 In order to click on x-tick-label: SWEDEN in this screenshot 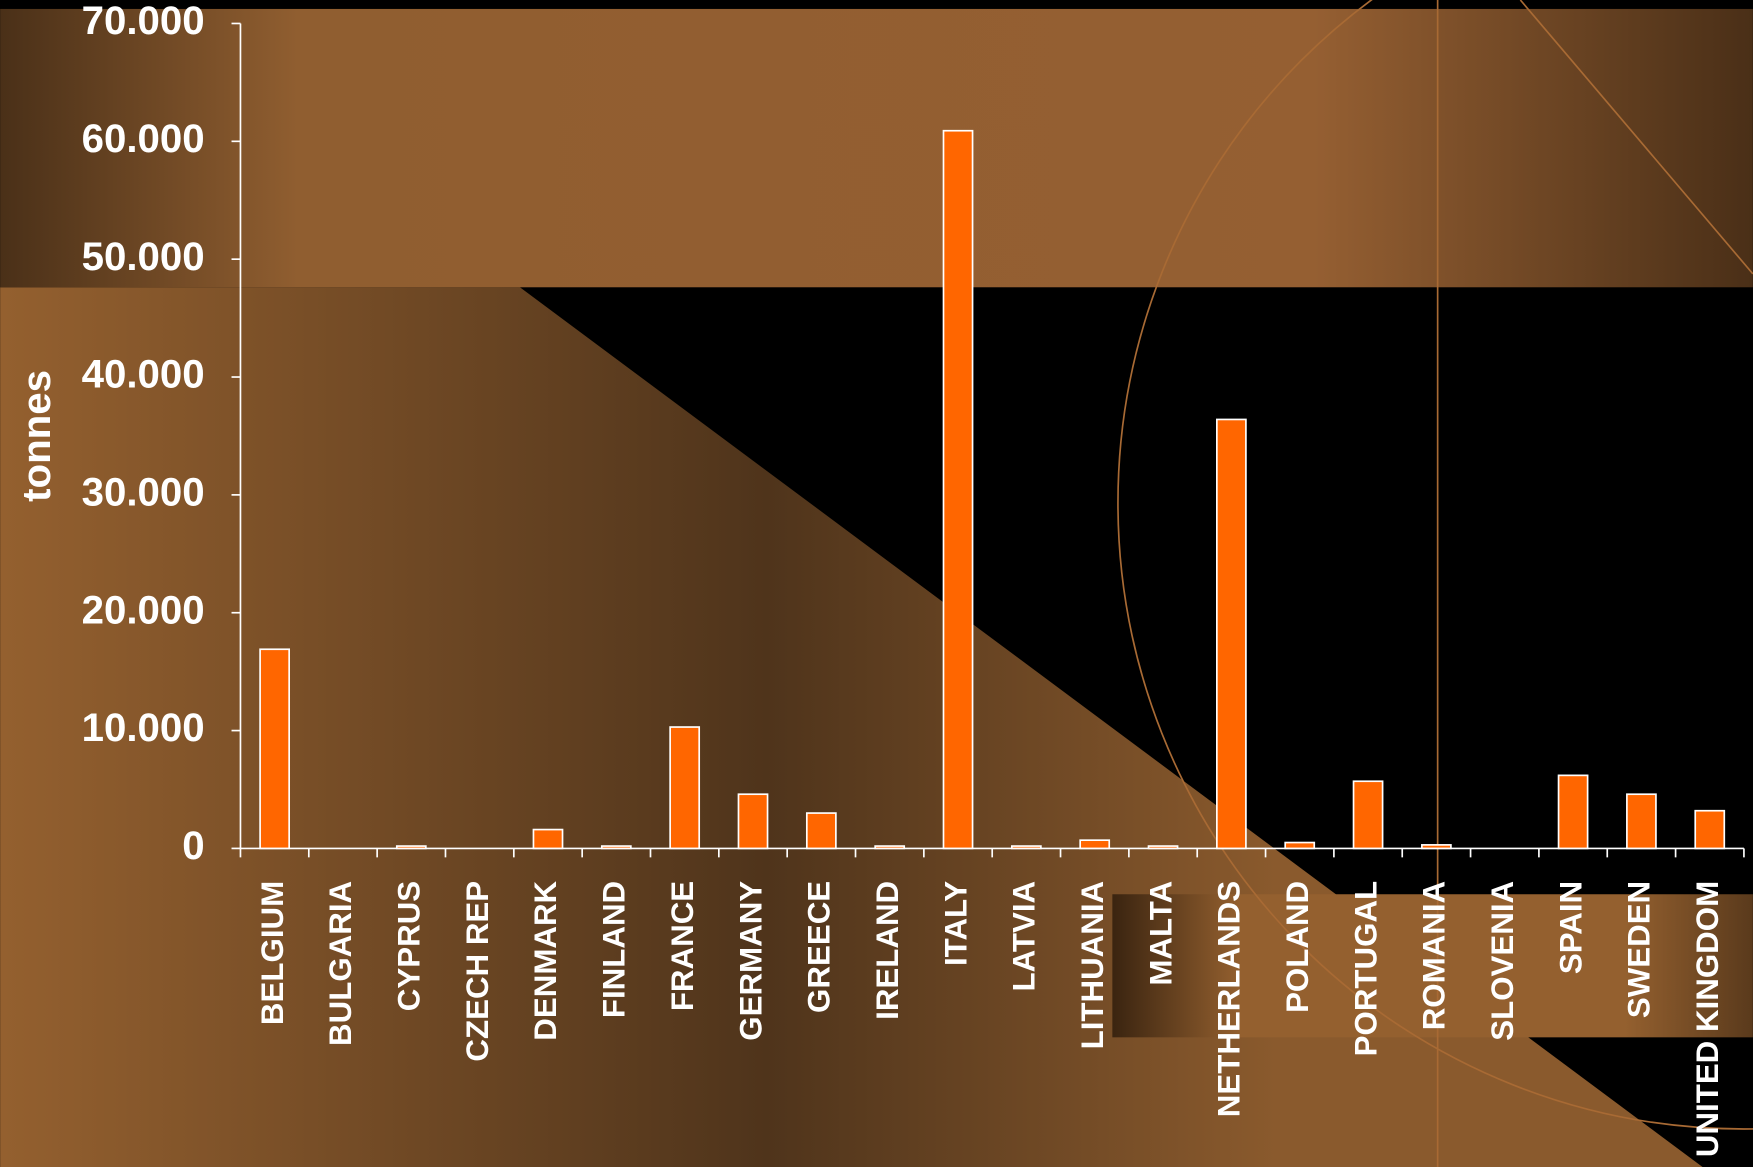, I will do `click(1639, 949)`.